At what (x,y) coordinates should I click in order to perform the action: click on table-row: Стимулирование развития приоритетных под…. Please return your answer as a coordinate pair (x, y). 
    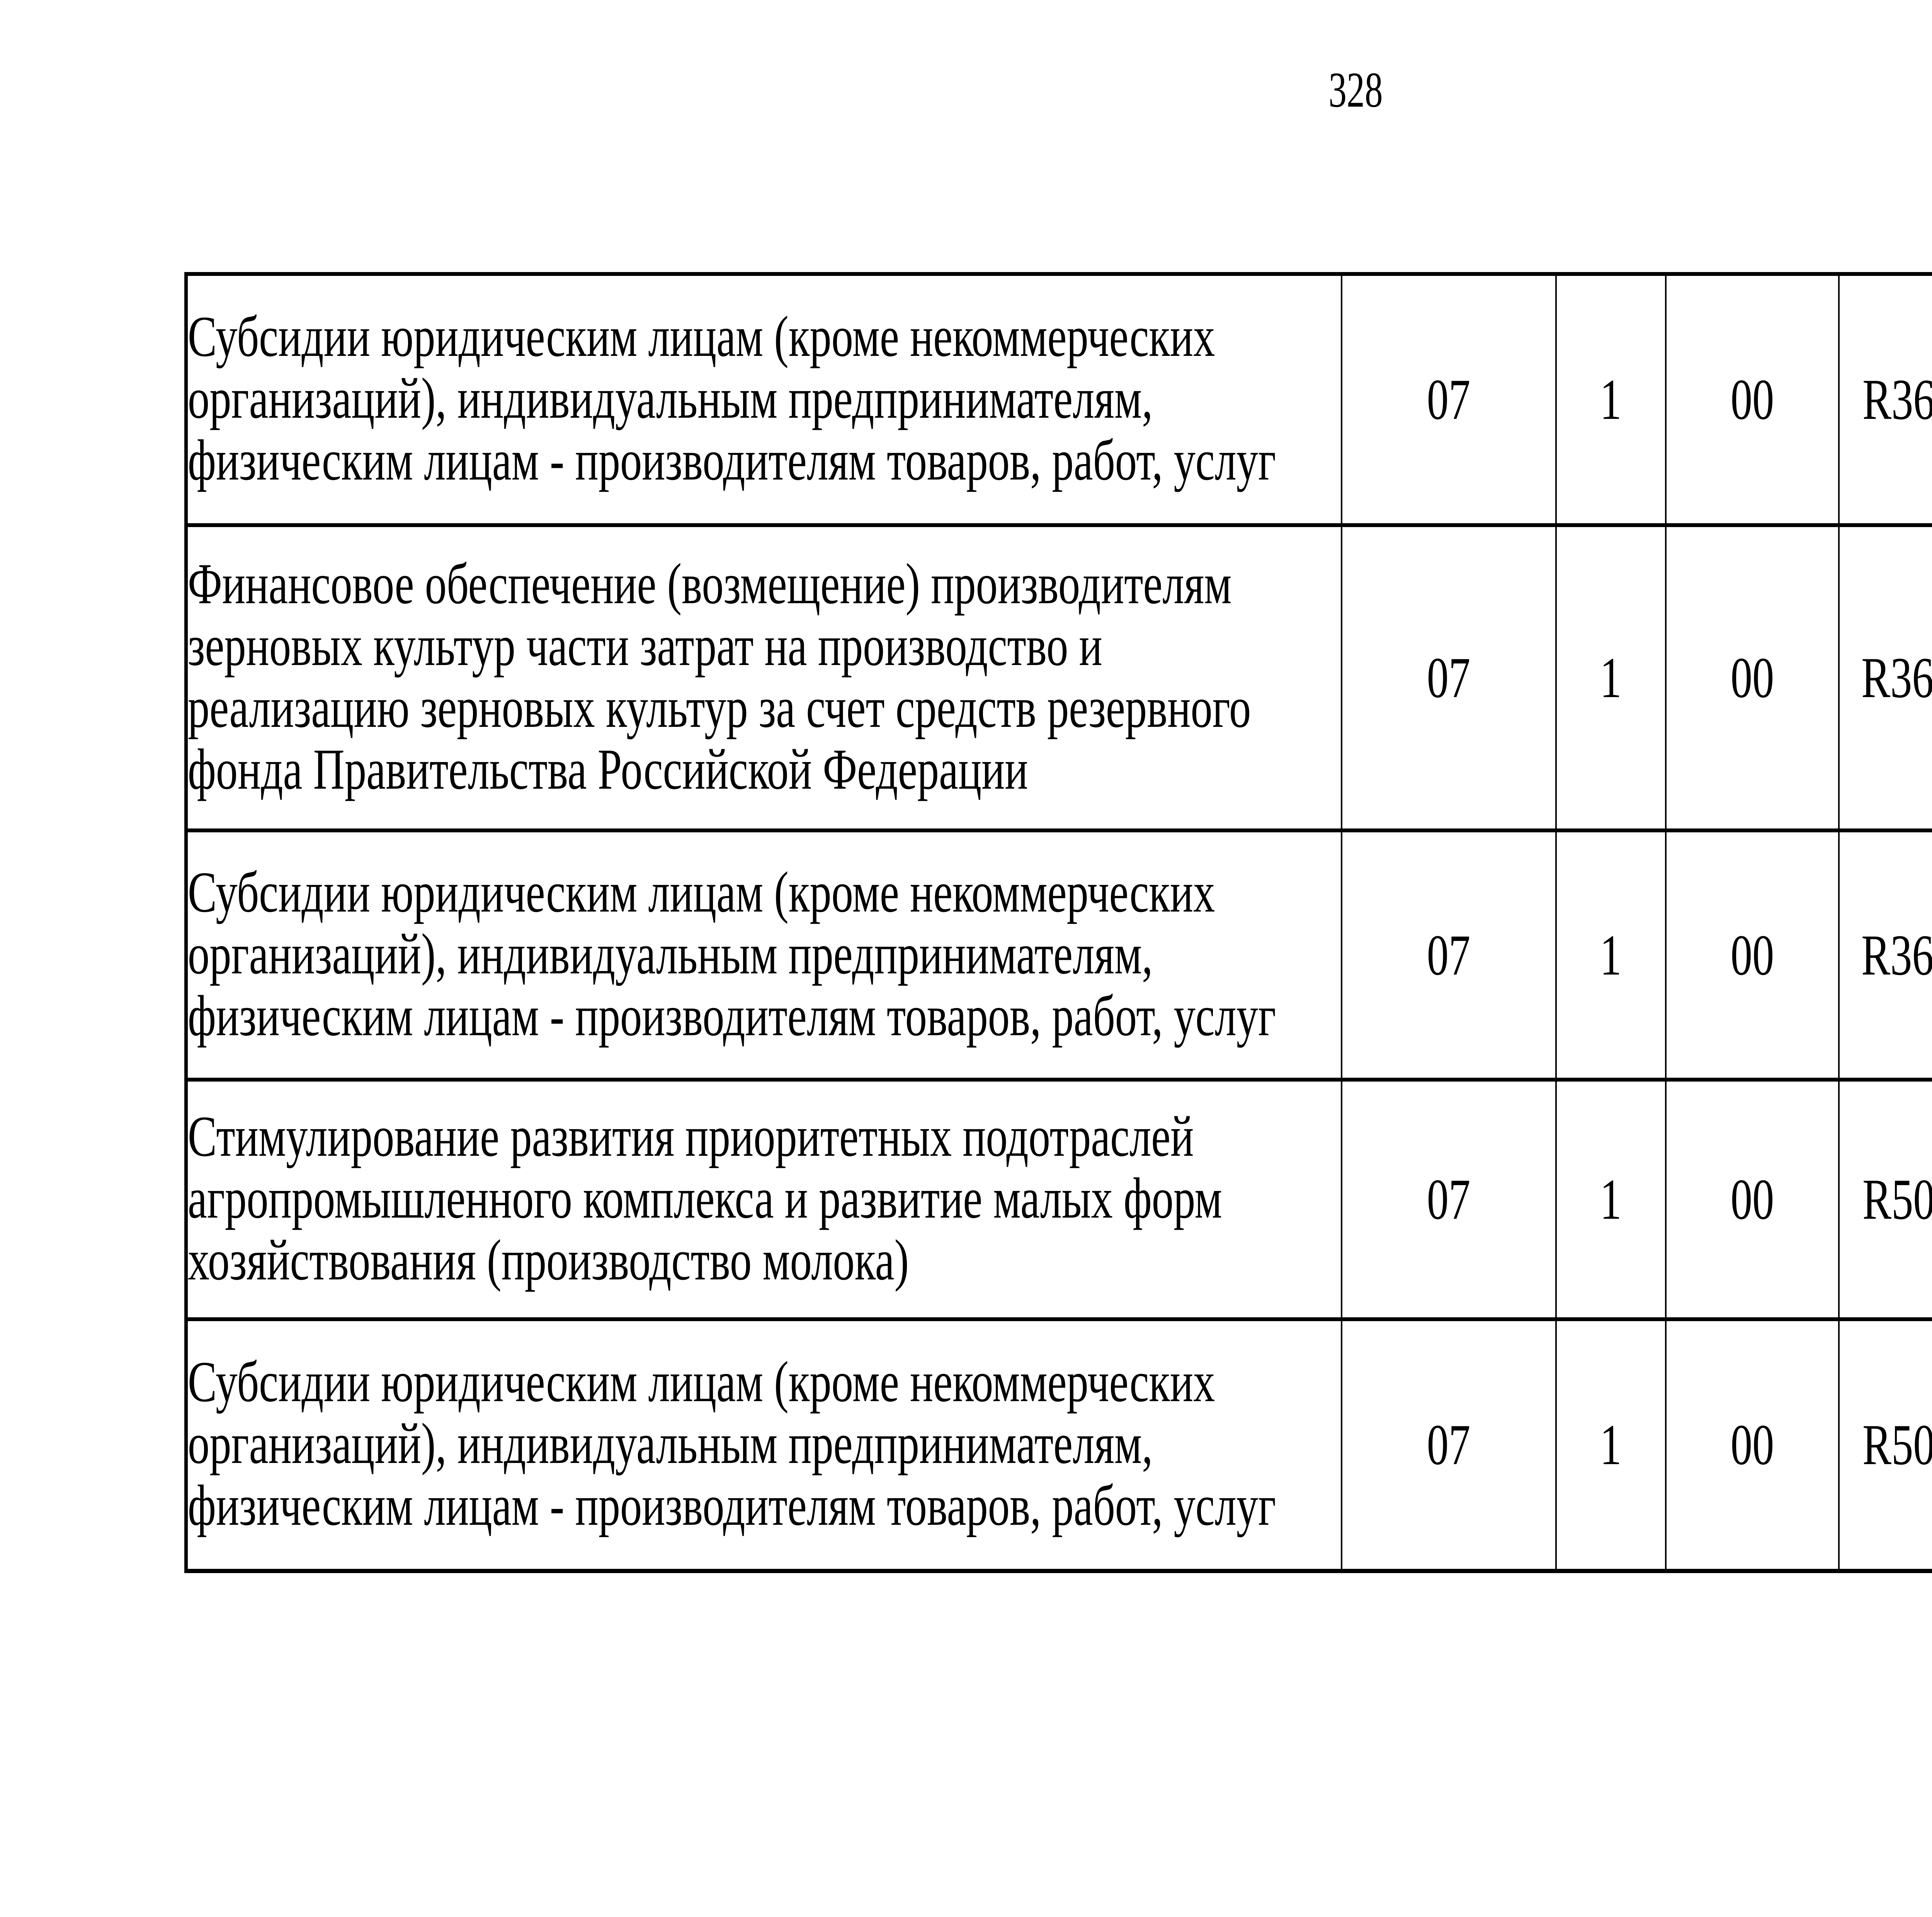
    Looking at the image, I should click on (1058, 1199).